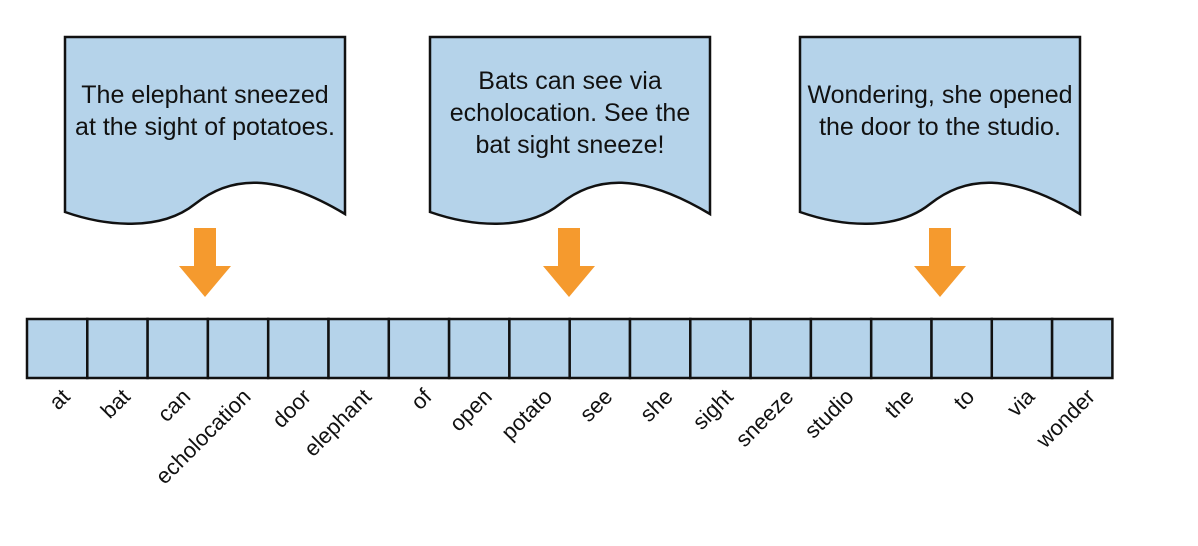 This screenshot has width=1198, height=546. What do you see at coordinates (59, 399) in the screenshot?
I see `vocabulary-word-label: at` at bounding box center [59, 399].